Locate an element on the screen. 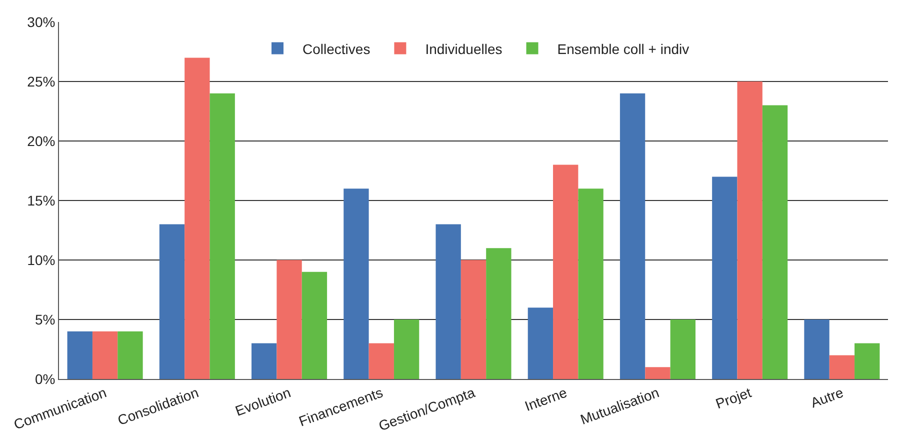  y-tick-label: 20% is located at coordinates (41, 140).